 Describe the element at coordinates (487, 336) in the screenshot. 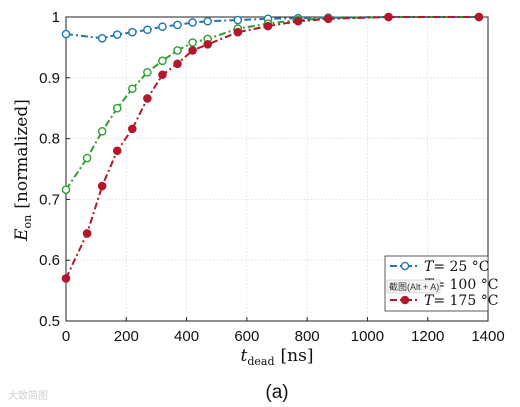

I see `x-tick-label: 1400` at that location.